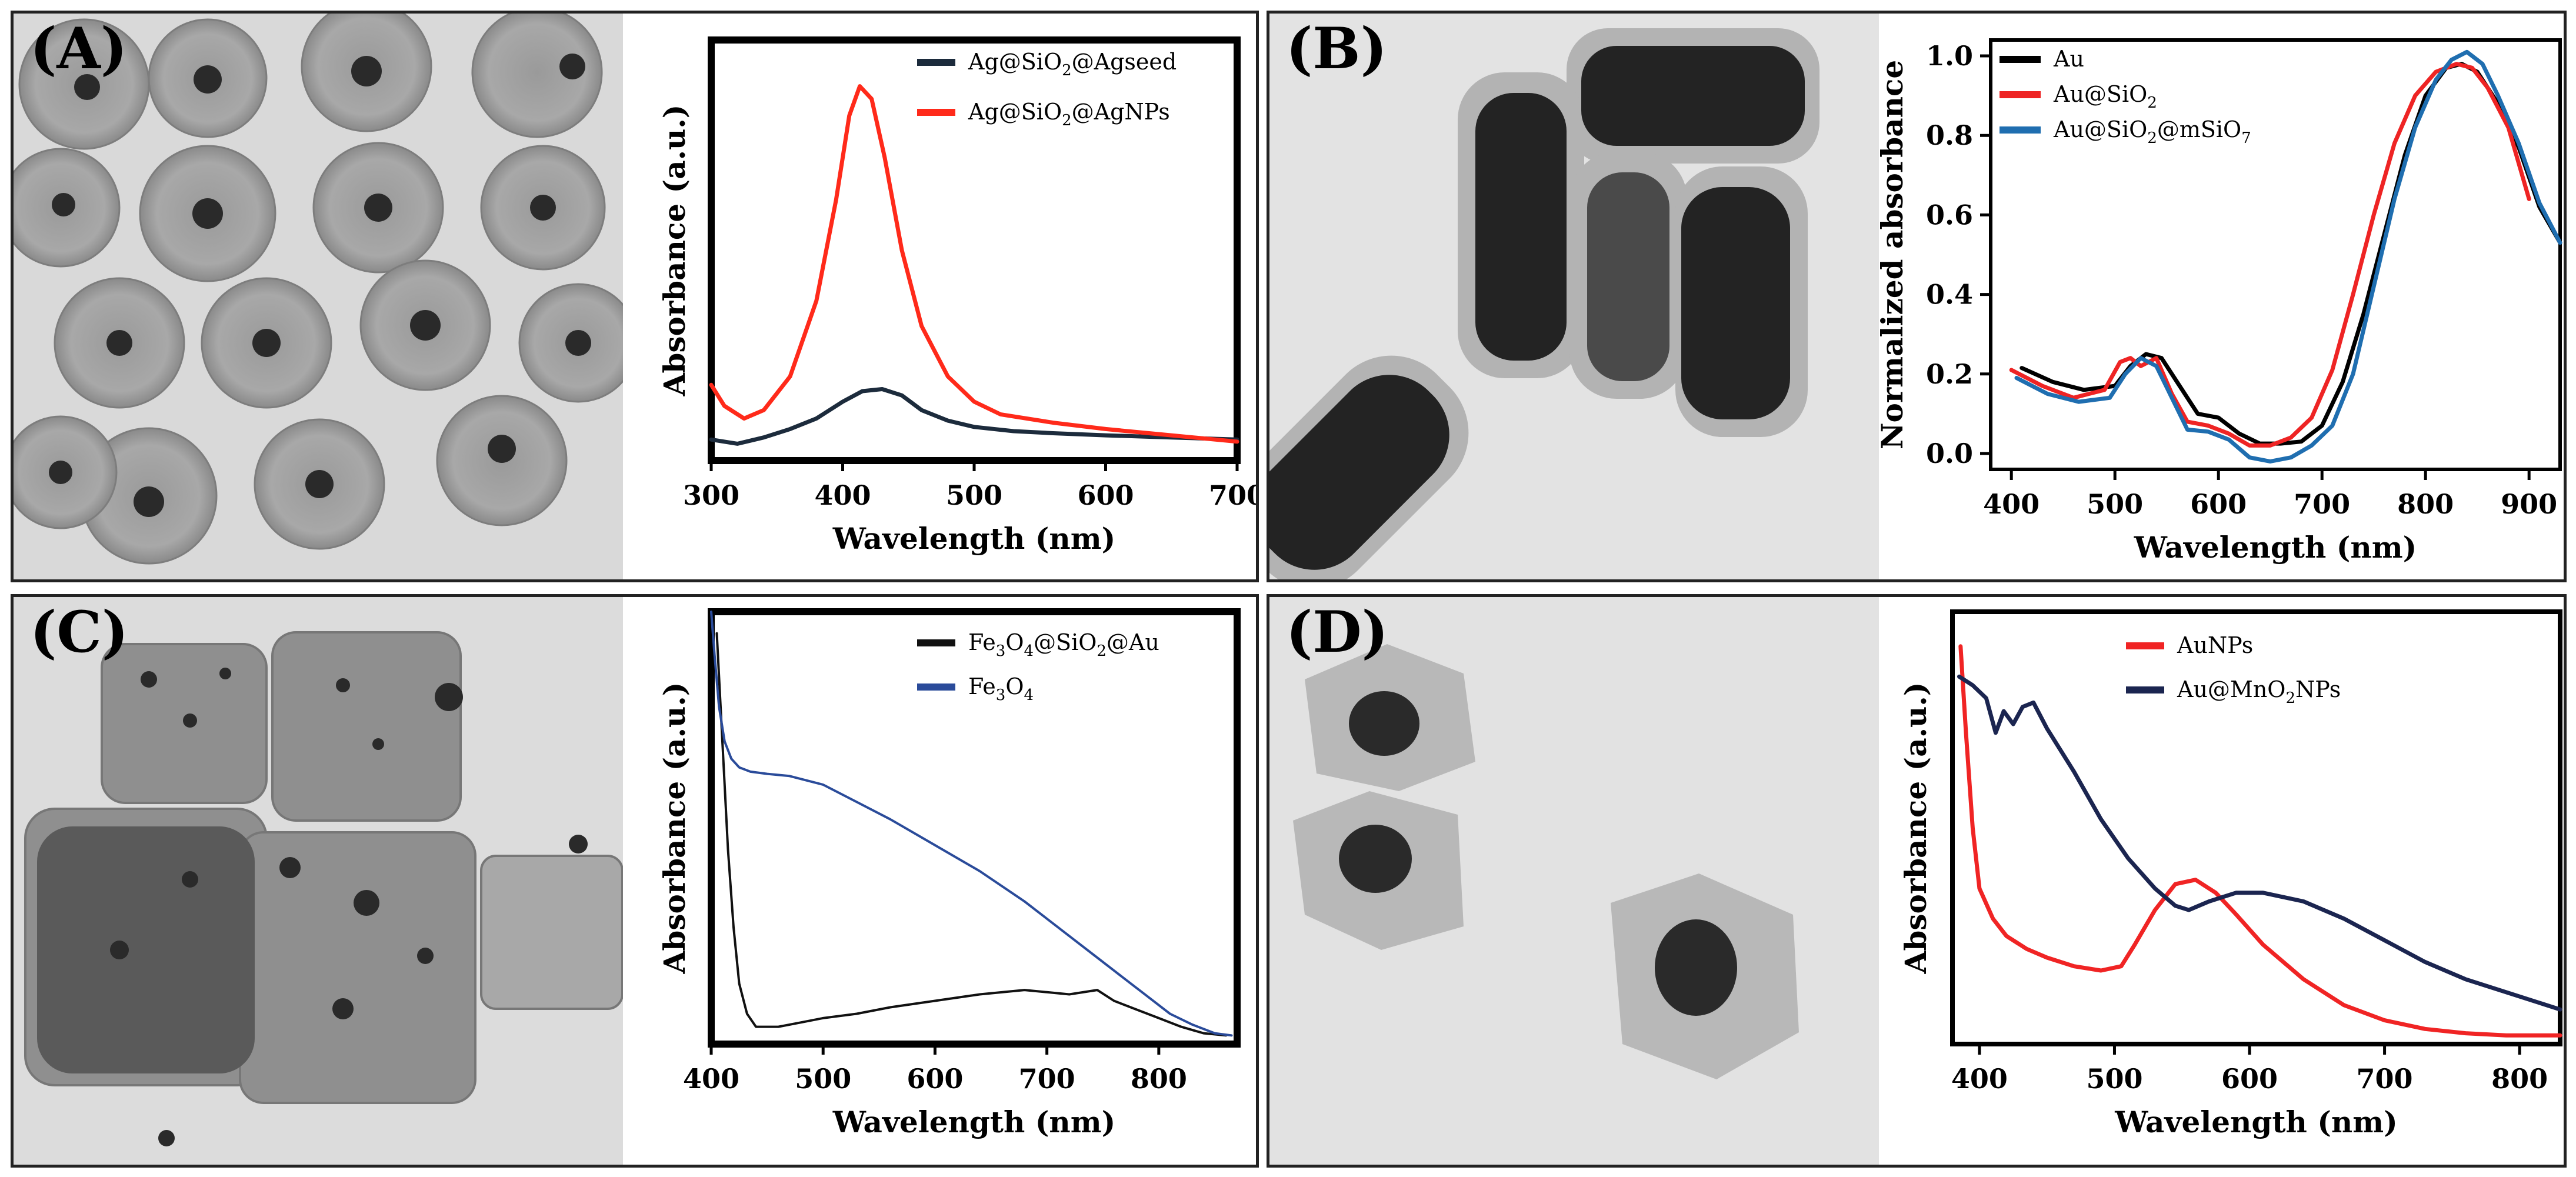 This screenshot has width=2576, height=1177. What do you see at coordinates (2114, 1079) in the screenshot?
I see `x-tick-label-d-1: 500` at bounding box center [2114, 1079].